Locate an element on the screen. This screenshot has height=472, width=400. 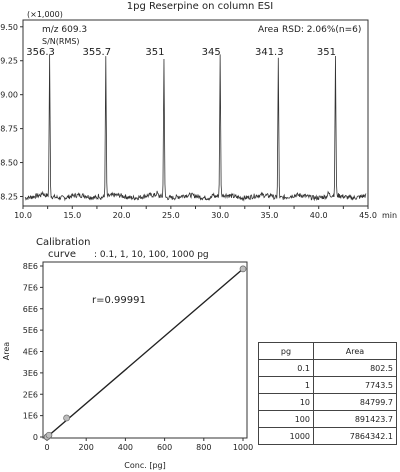
peak-sn-label: 355.7 is located at coordinates (96, 52).